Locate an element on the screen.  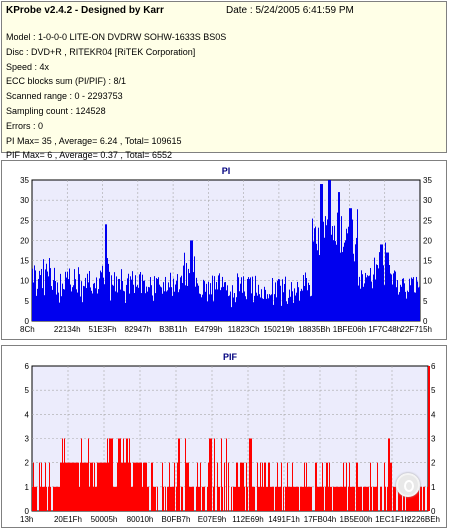
y-tick-label-right: 0 is located at coordinates (425, 321).